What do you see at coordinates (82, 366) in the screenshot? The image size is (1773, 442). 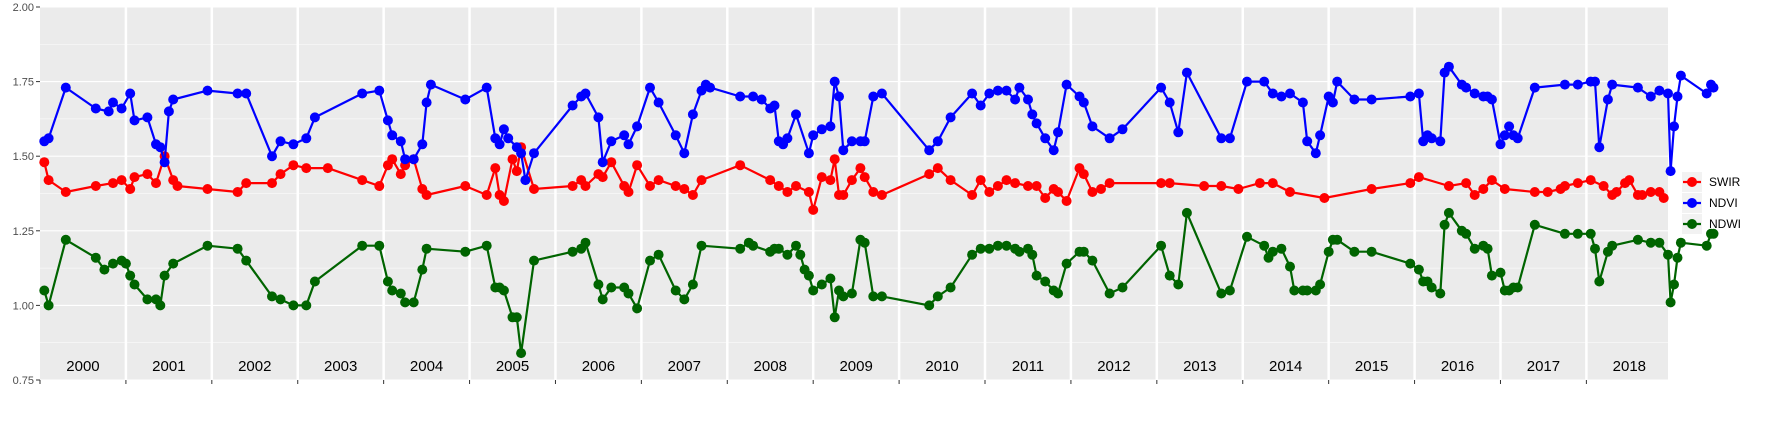 I see `year-label: 2000` at bounding box center [82, 366].